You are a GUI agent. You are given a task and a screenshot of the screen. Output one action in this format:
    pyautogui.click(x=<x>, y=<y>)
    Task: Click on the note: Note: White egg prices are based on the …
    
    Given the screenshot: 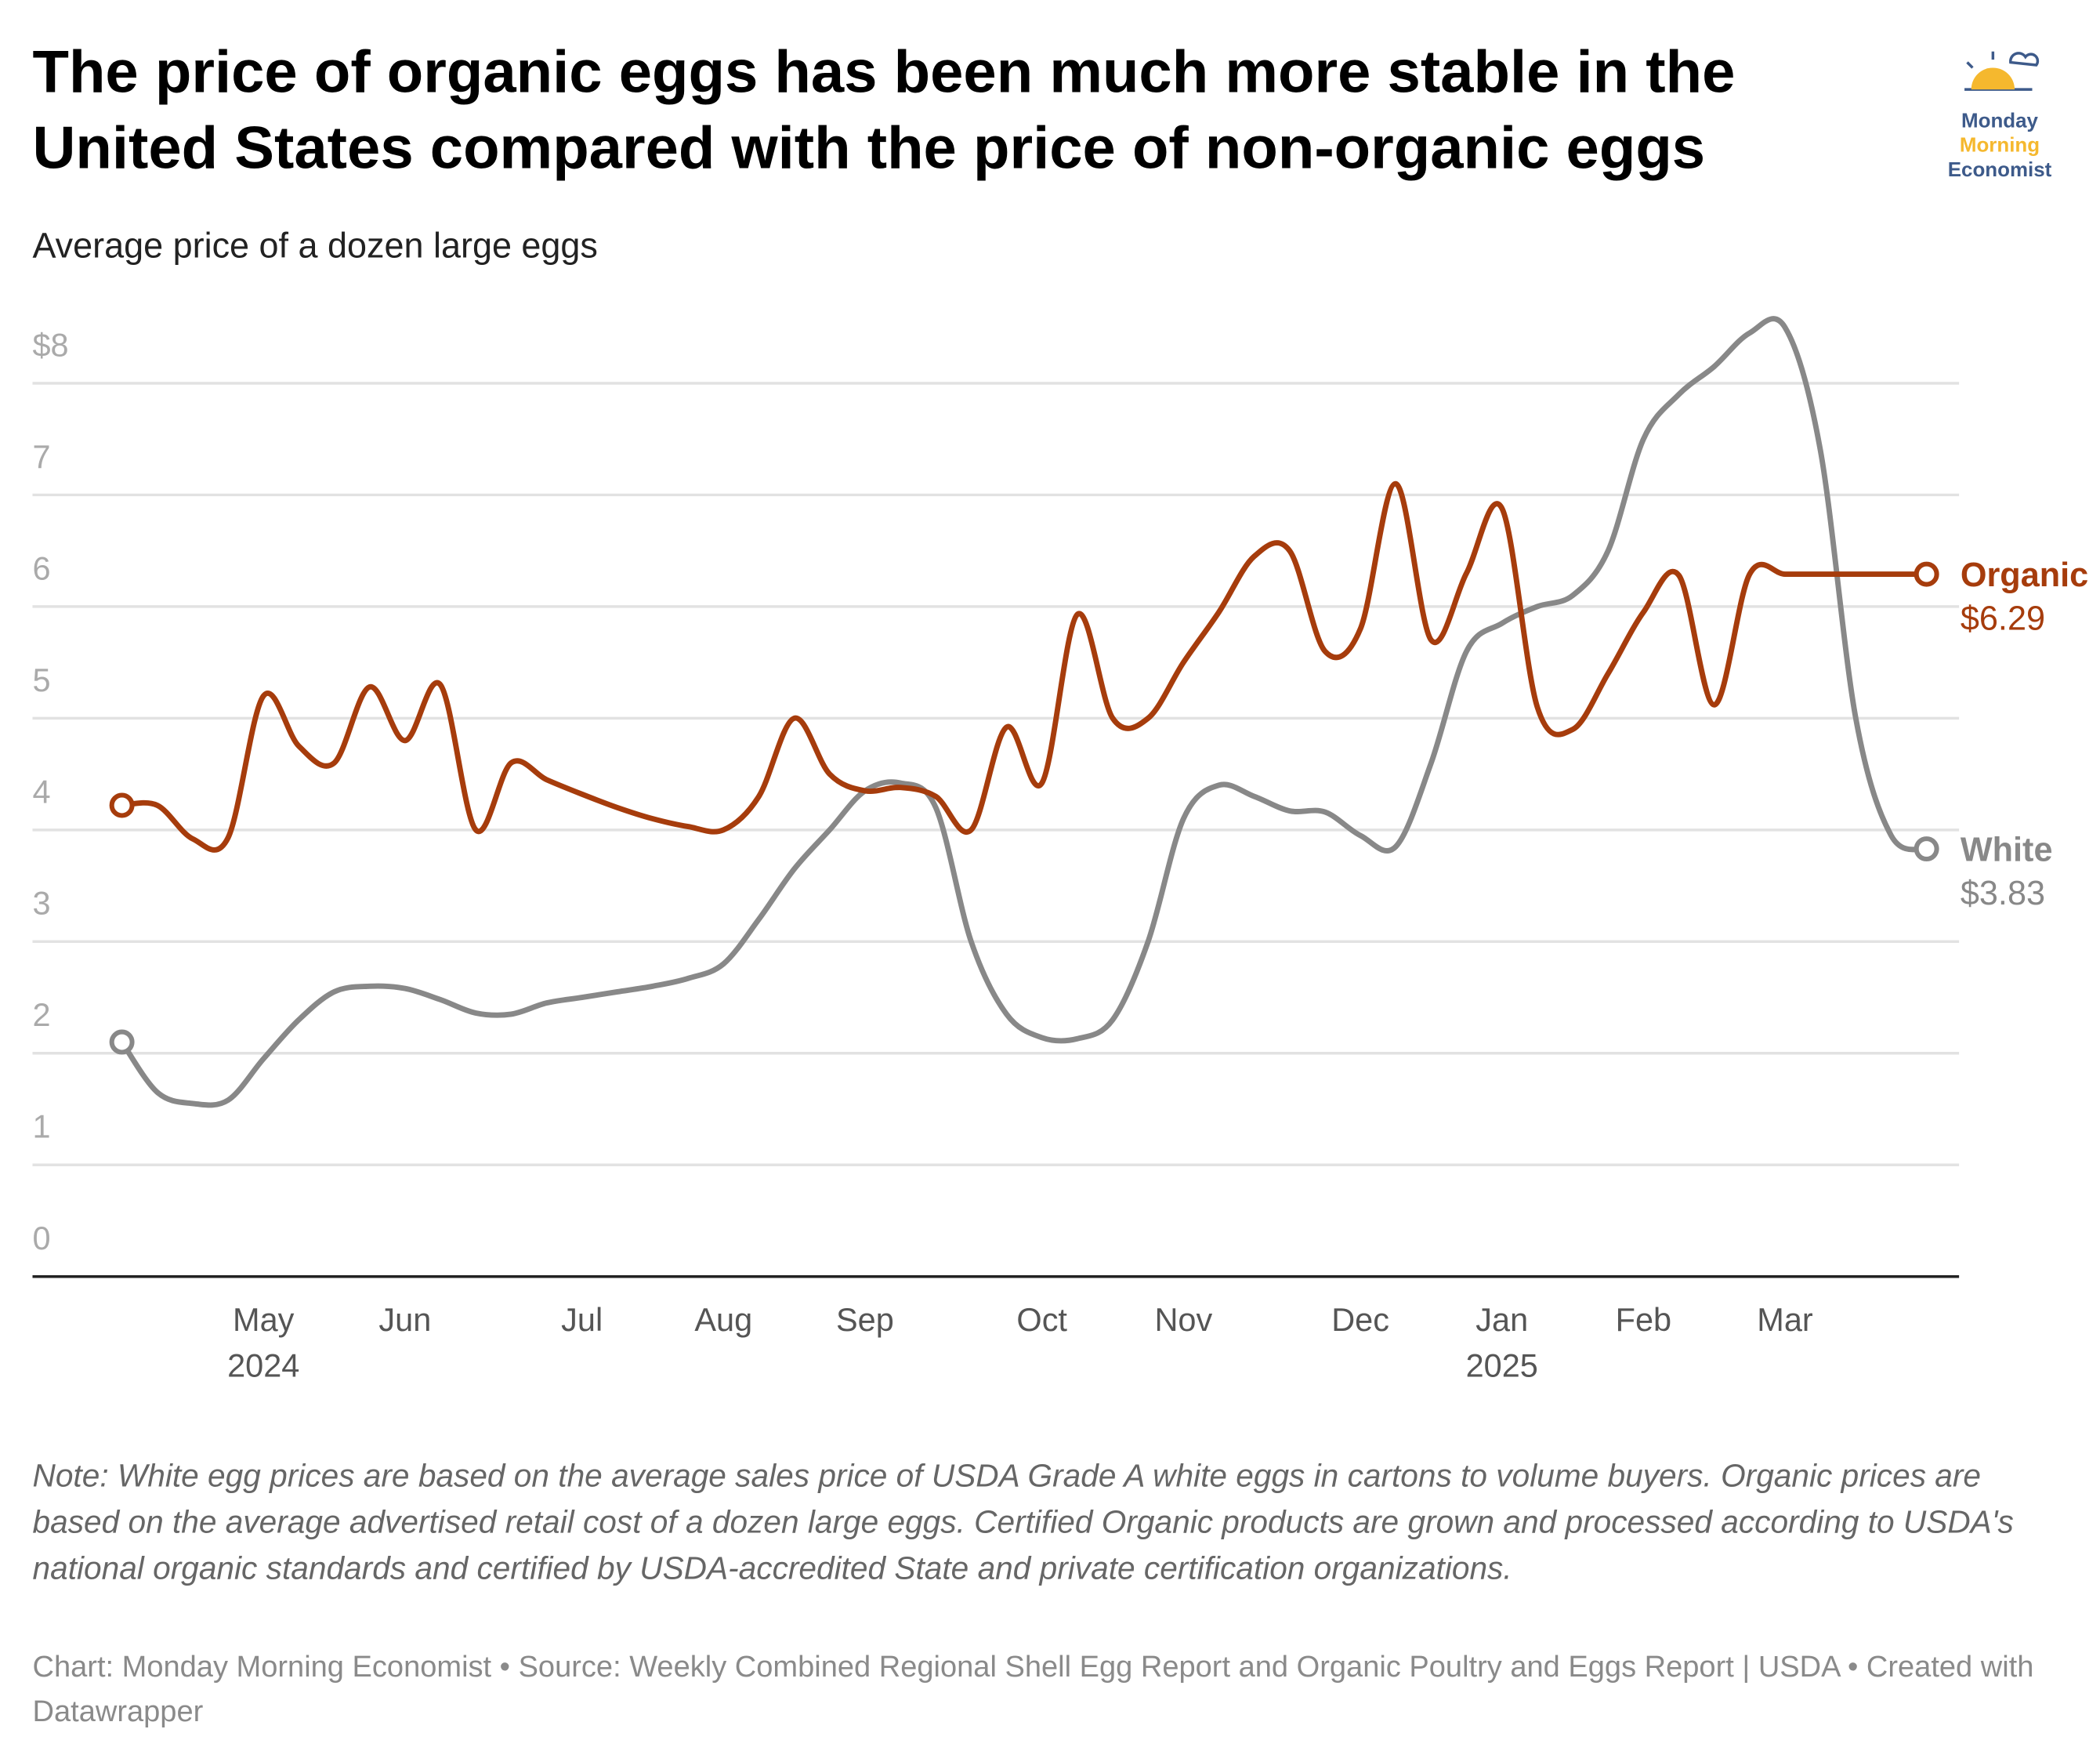 What is the action you would take?
    pyautogui.click(x=1023, y=1522)
    